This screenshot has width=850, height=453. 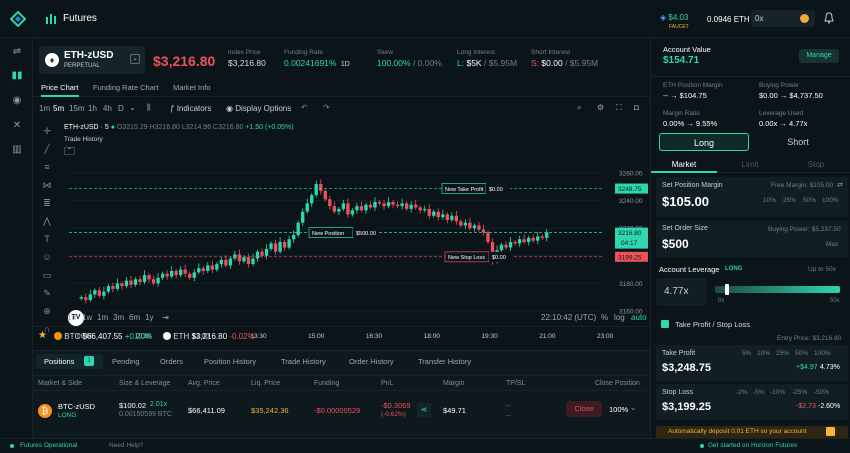 What do you see at coordinates (47, 239) in the screenshot?
I see `text-icon: T` at bounding box center [47, 239].